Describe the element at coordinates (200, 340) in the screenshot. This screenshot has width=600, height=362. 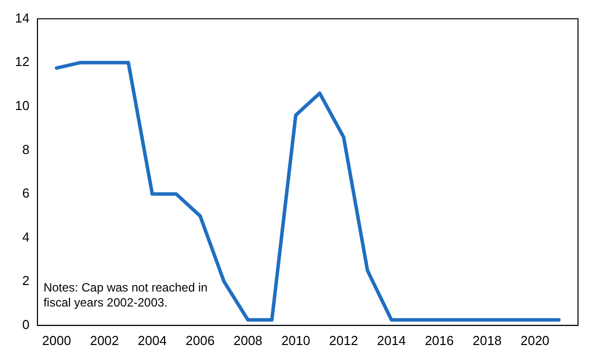
I see `x-tick-label: 2006` at that location.